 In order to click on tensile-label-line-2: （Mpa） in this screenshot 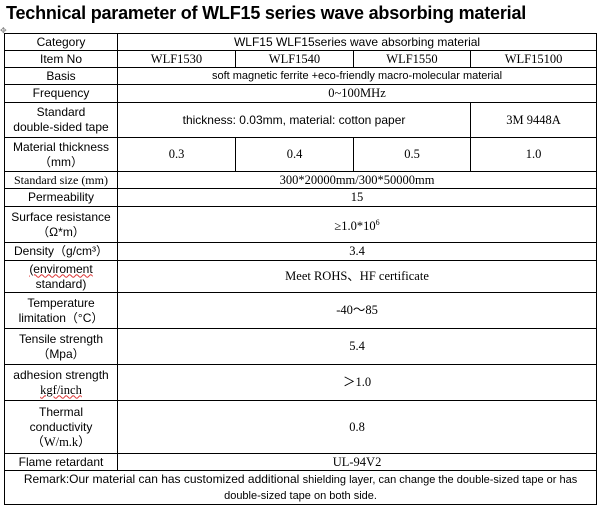, I will do `click(61, 353)`.